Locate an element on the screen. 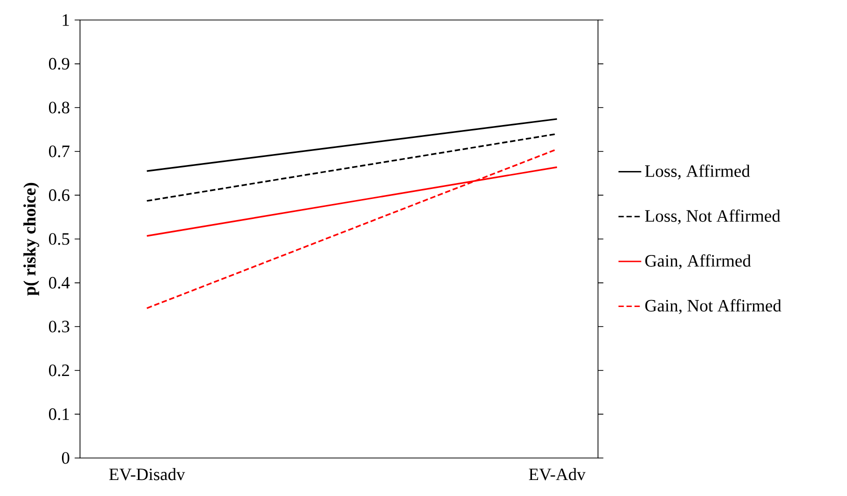 This screenshot has height=496, width=847. y-tick-label: 0.3 is located at coordinates (59, 326).